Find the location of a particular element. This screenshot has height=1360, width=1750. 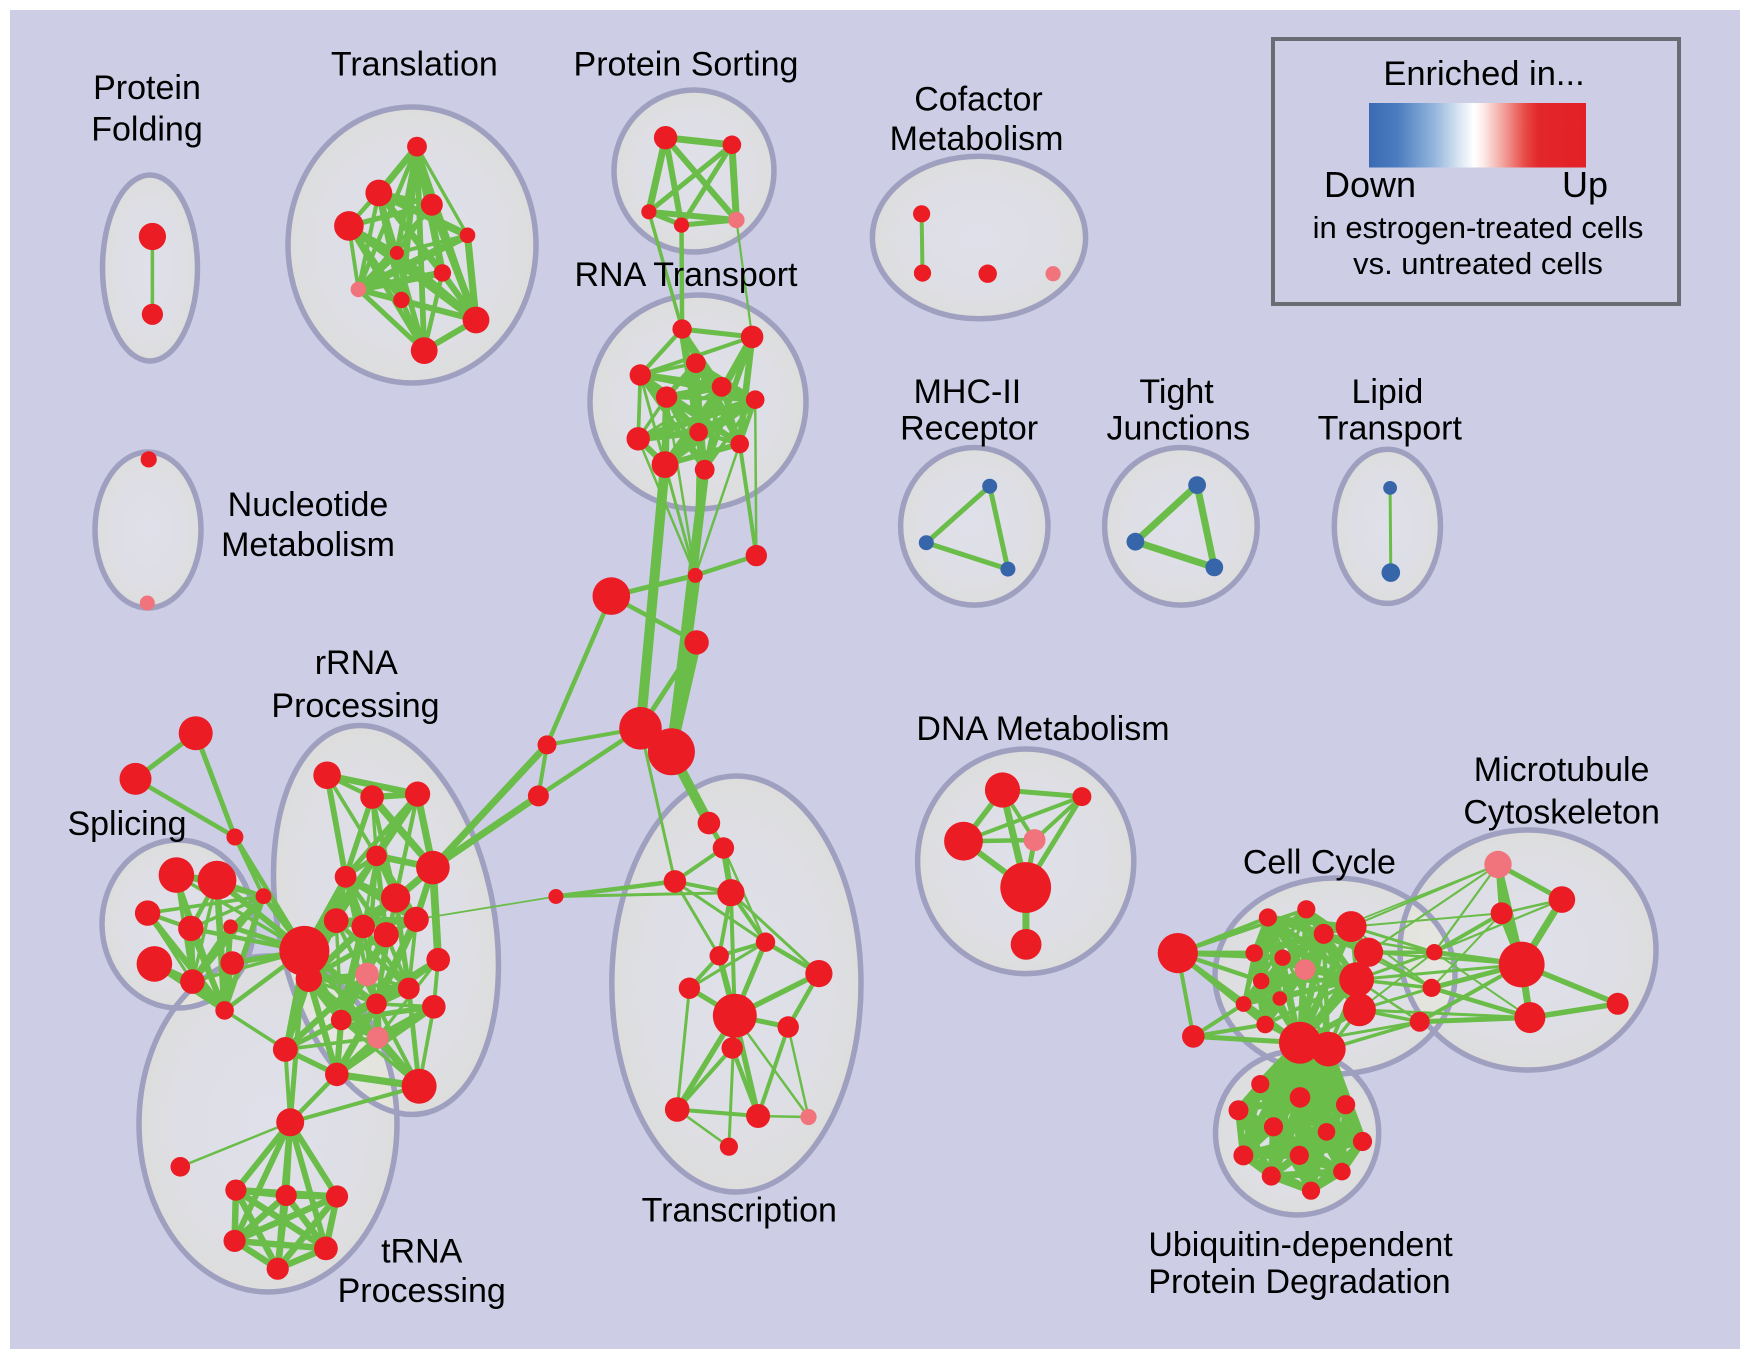

svg-text: Lipid is located at coordinates (1387, 392).